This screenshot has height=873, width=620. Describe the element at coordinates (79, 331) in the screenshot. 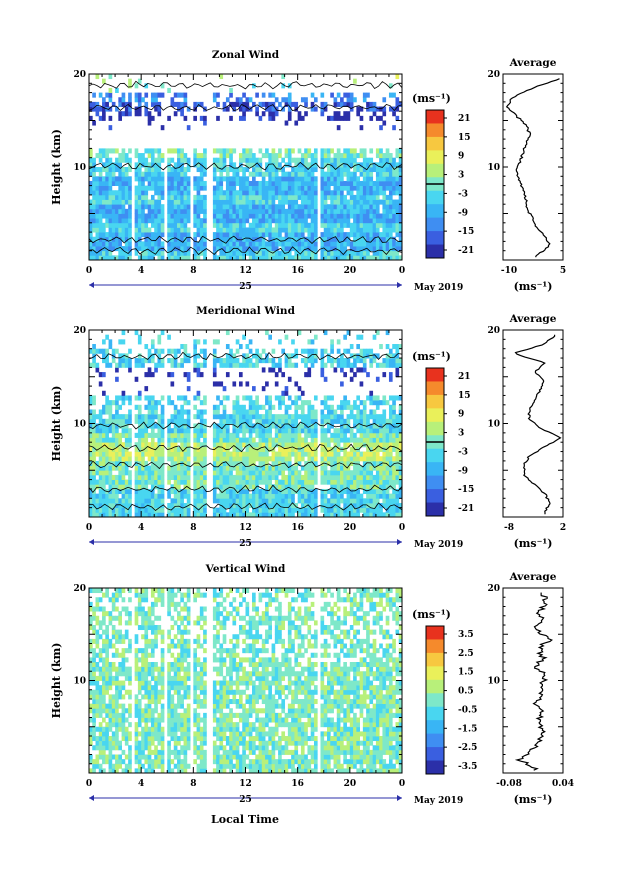

I see `y-tick-label: 20` at that location.